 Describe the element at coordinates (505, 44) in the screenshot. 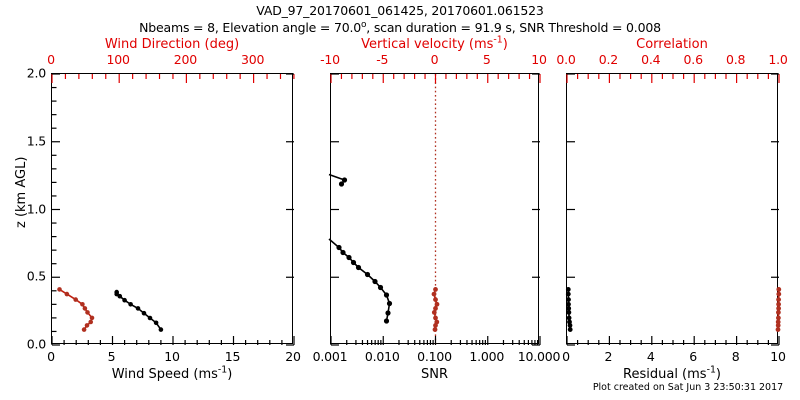

I see `vertical-velocity-axis-title-tail: )` at that location.